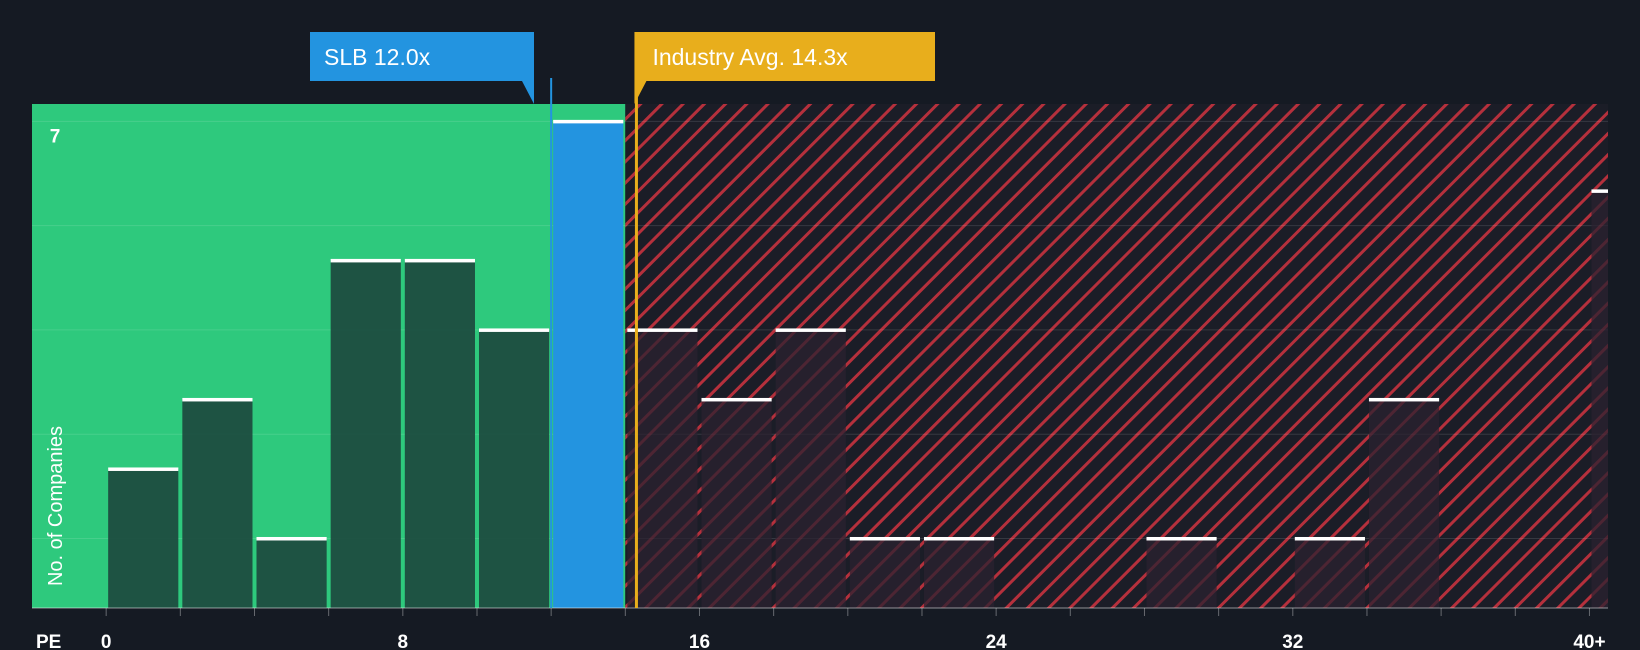  Describe the element at coordinates (56, 506) in the screenshot. I see `y-axis-label: No. of Companies` at that location.